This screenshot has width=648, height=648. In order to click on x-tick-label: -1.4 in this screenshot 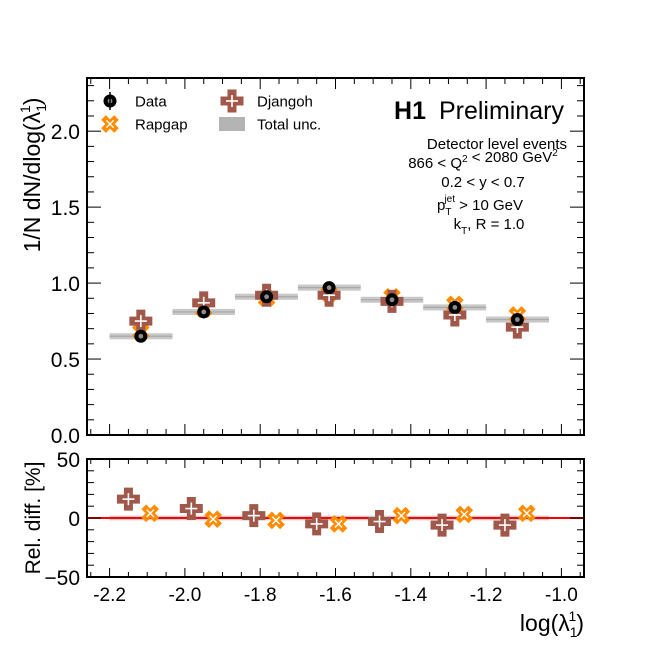, I will do `click(410, 595)`.